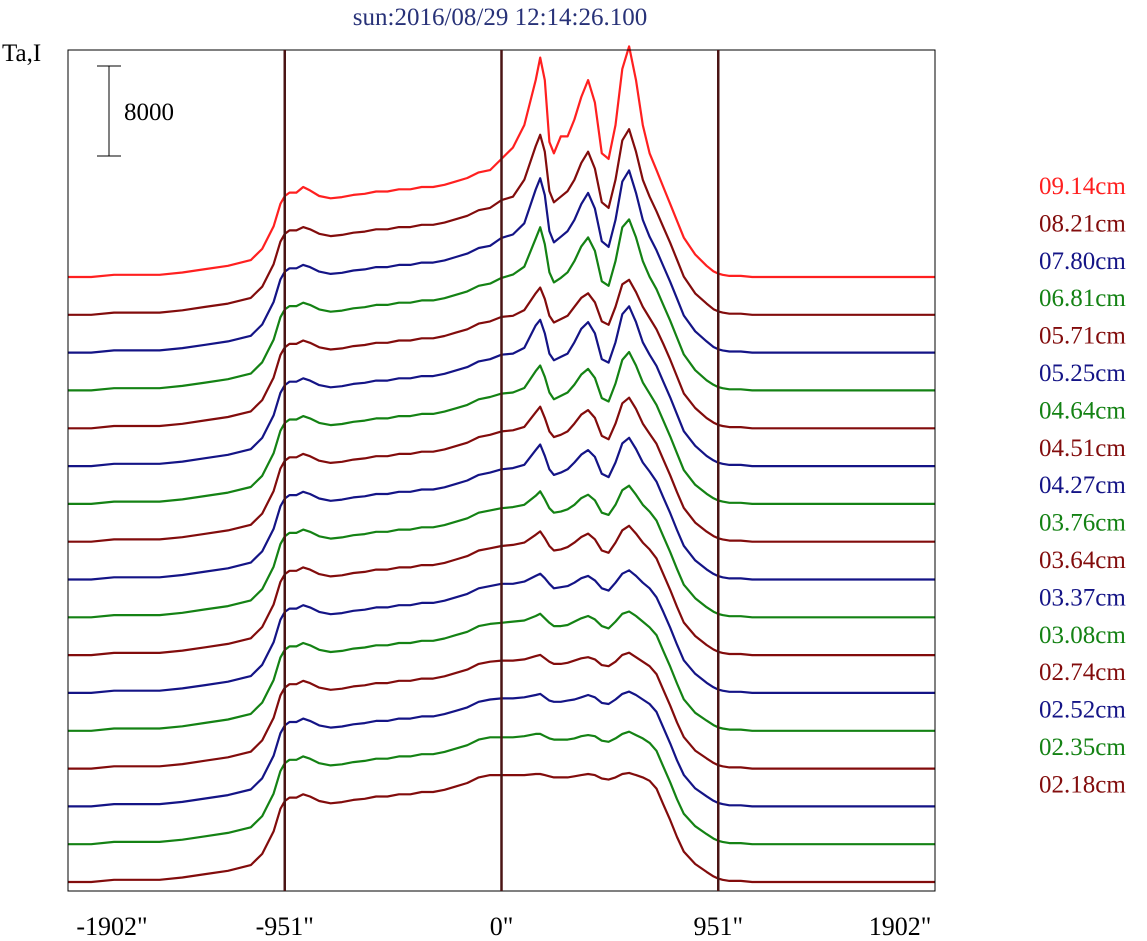  What do you see at coordinates (1082, 448) in the screenshot?
I see `legend-entry: 04.51cm` at bounding box center [1082, 448].